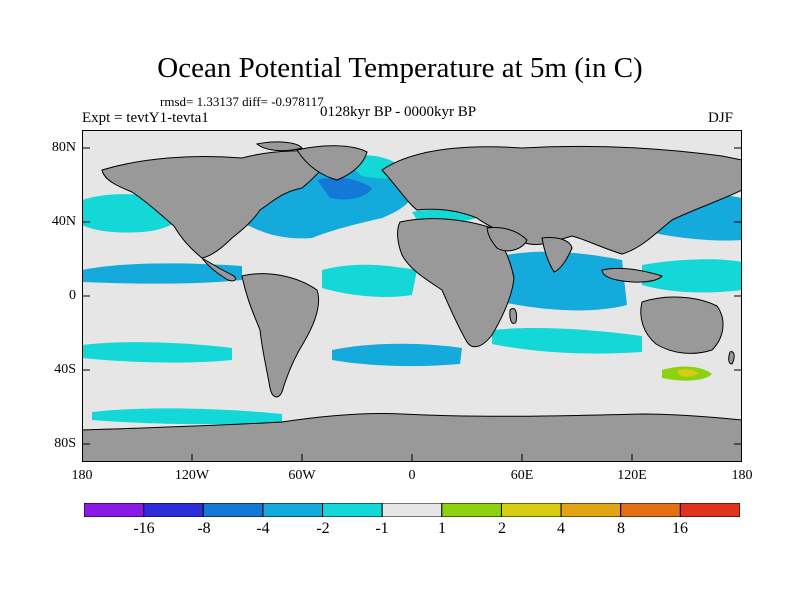  I want to click on india, so click(557, 255).